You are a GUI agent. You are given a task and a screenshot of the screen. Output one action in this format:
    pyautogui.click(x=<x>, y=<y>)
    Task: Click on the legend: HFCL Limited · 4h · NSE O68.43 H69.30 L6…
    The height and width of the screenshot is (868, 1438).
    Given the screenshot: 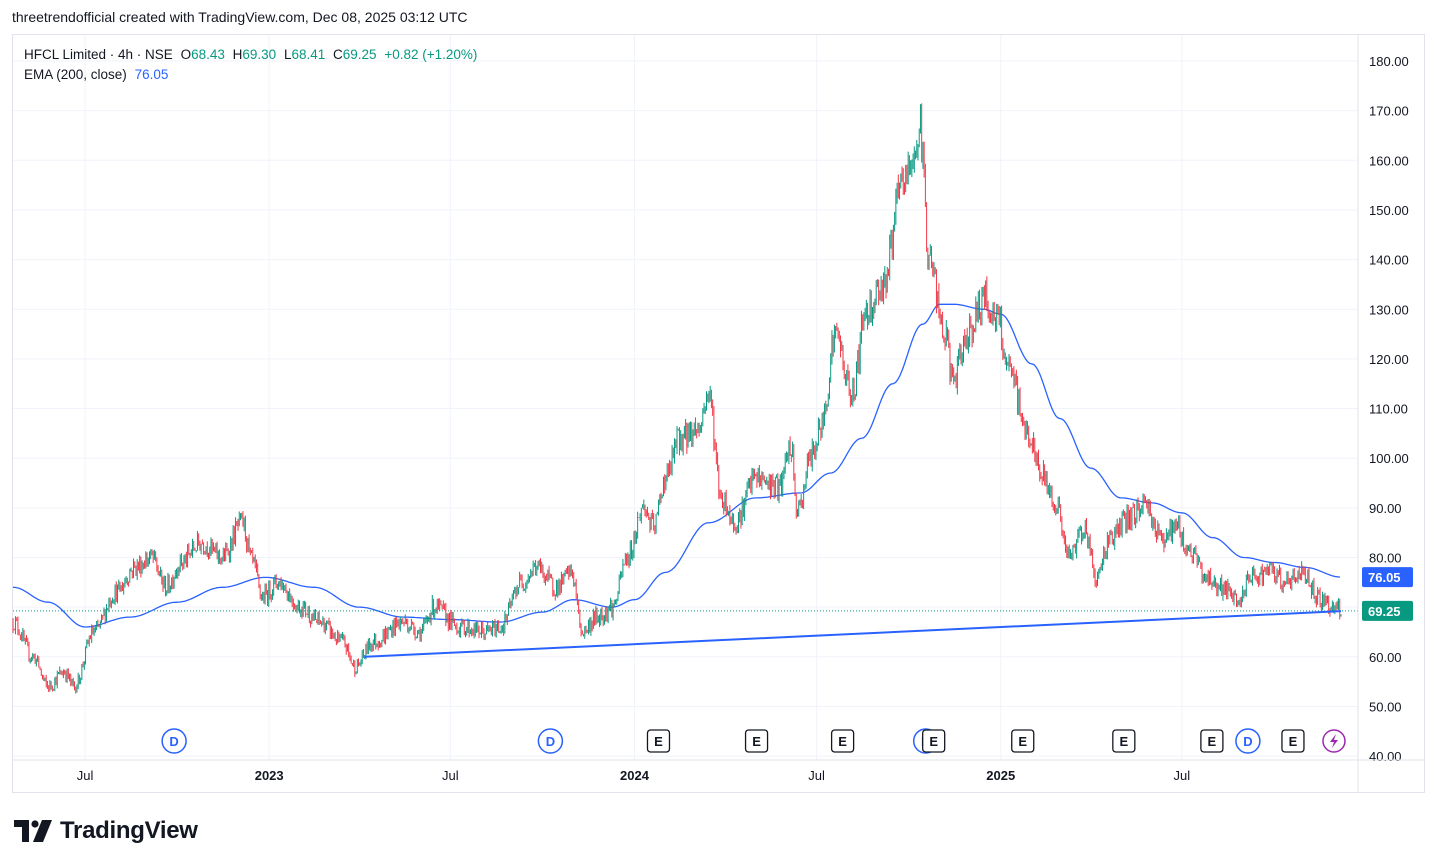 What is the action you would take?
    pyautogui.click(x=252, y=65)
    